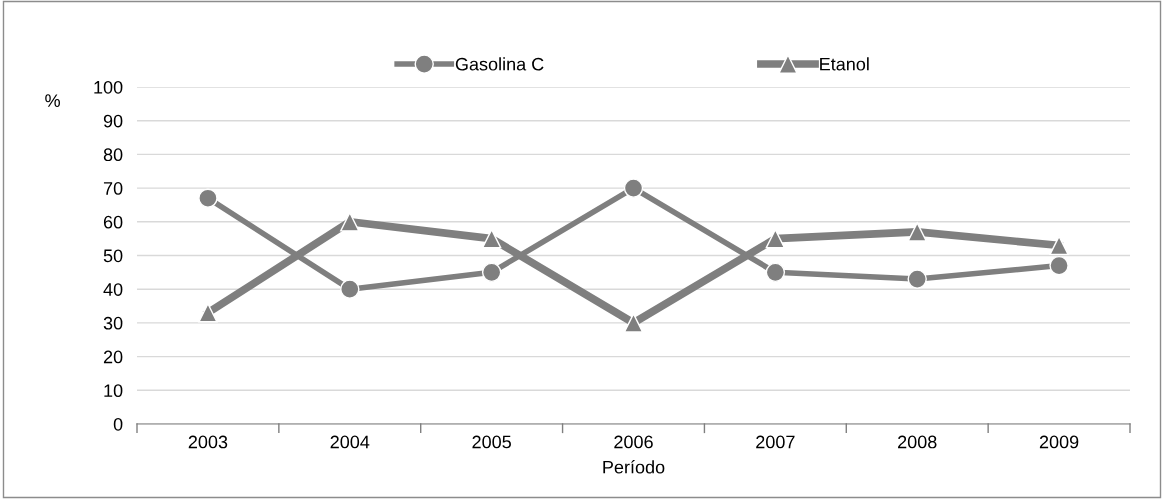 The height and width of the screenshot is (499, 1164). What do you see at coordinates (844, 64) in the screenshot?
I see `legend-label: Etanol` at bounding box center [844, 64].